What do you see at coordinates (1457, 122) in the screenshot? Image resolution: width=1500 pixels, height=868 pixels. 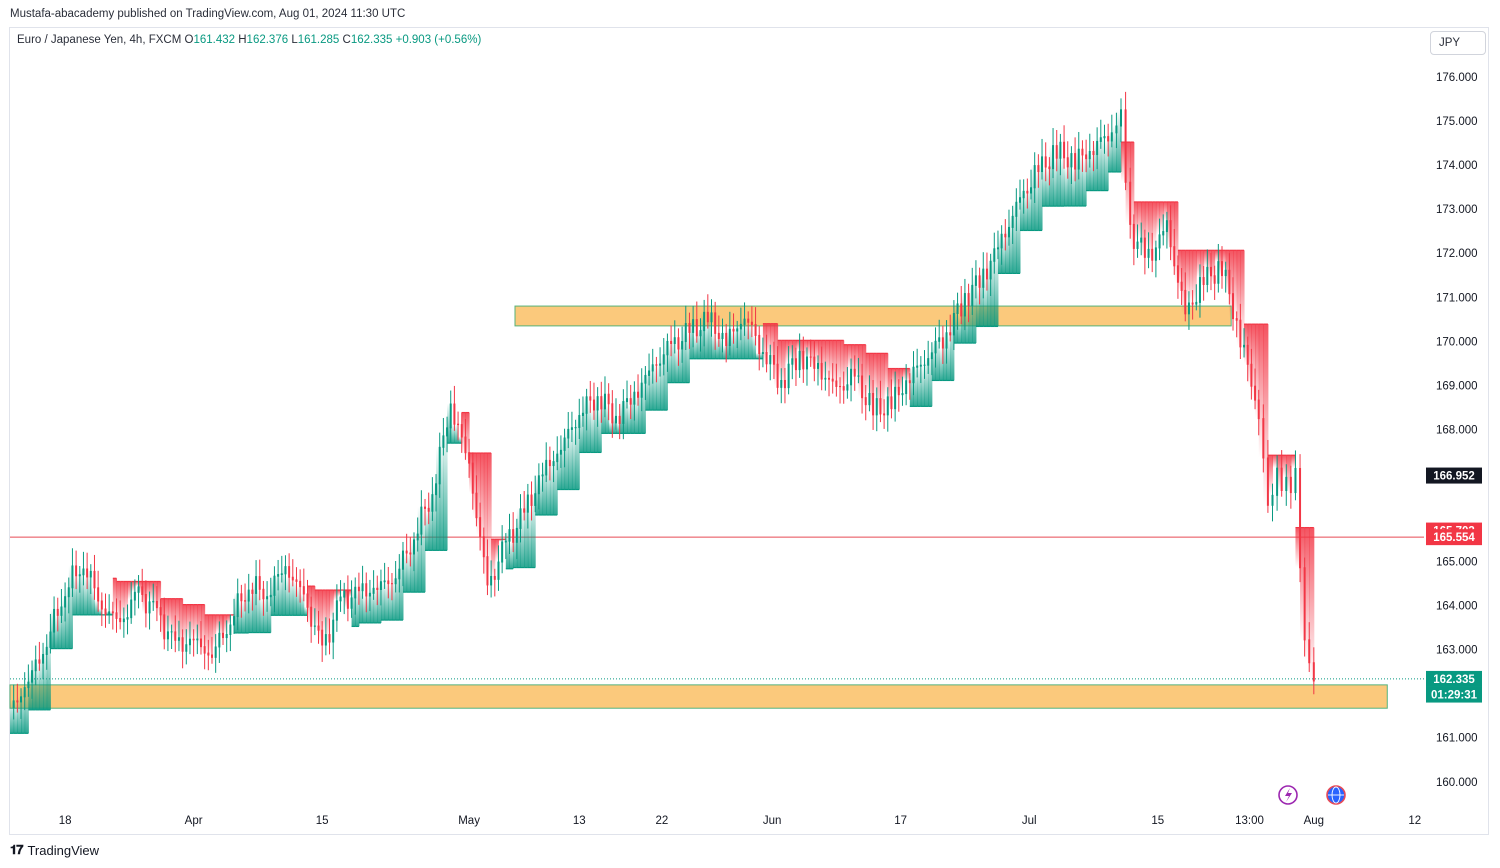 I see `y-tick-label: 175.000` at bounding box center [1457, 122].